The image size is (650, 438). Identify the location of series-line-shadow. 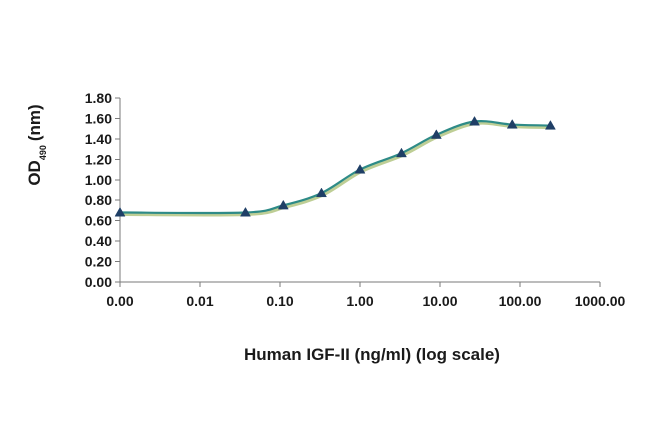
(336, 169).